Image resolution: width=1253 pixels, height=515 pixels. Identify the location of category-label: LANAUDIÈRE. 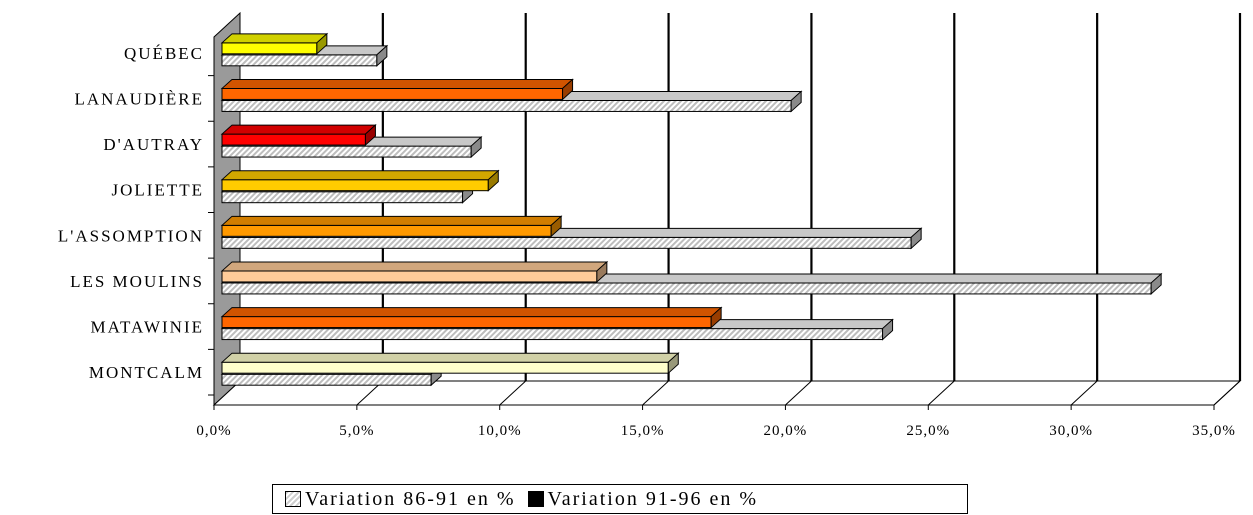
(139, 98).